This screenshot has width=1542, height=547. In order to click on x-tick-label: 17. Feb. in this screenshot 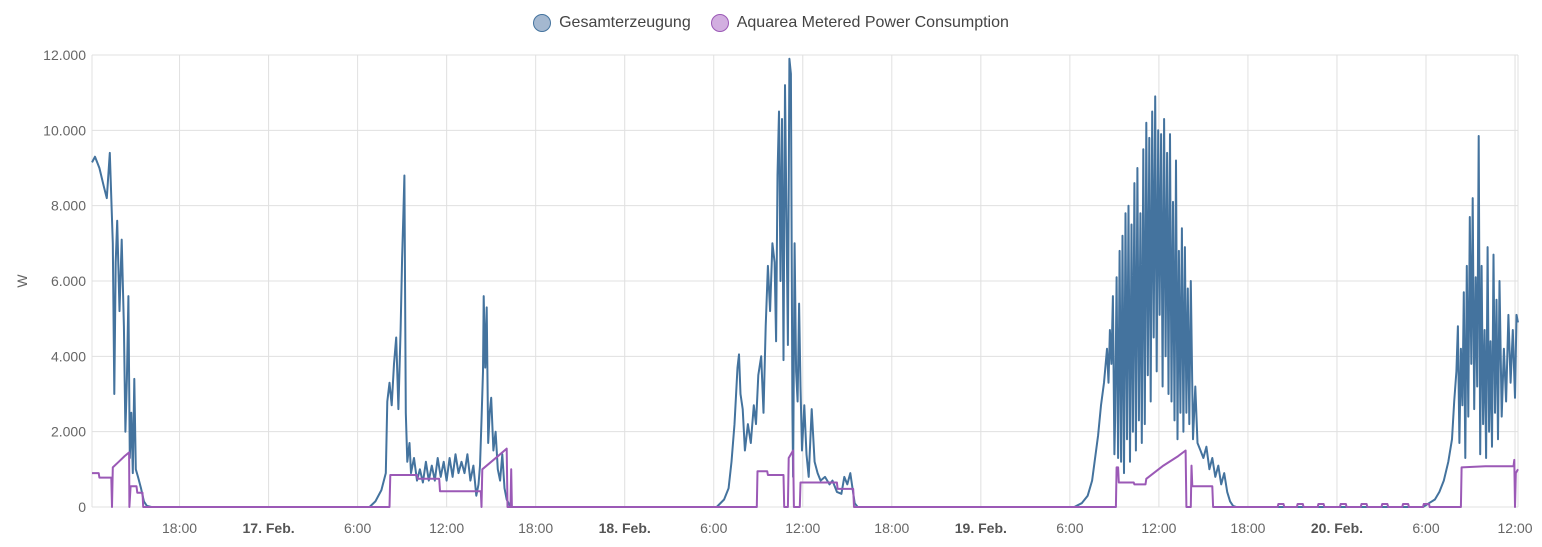, I will do `click(269, 528)`.